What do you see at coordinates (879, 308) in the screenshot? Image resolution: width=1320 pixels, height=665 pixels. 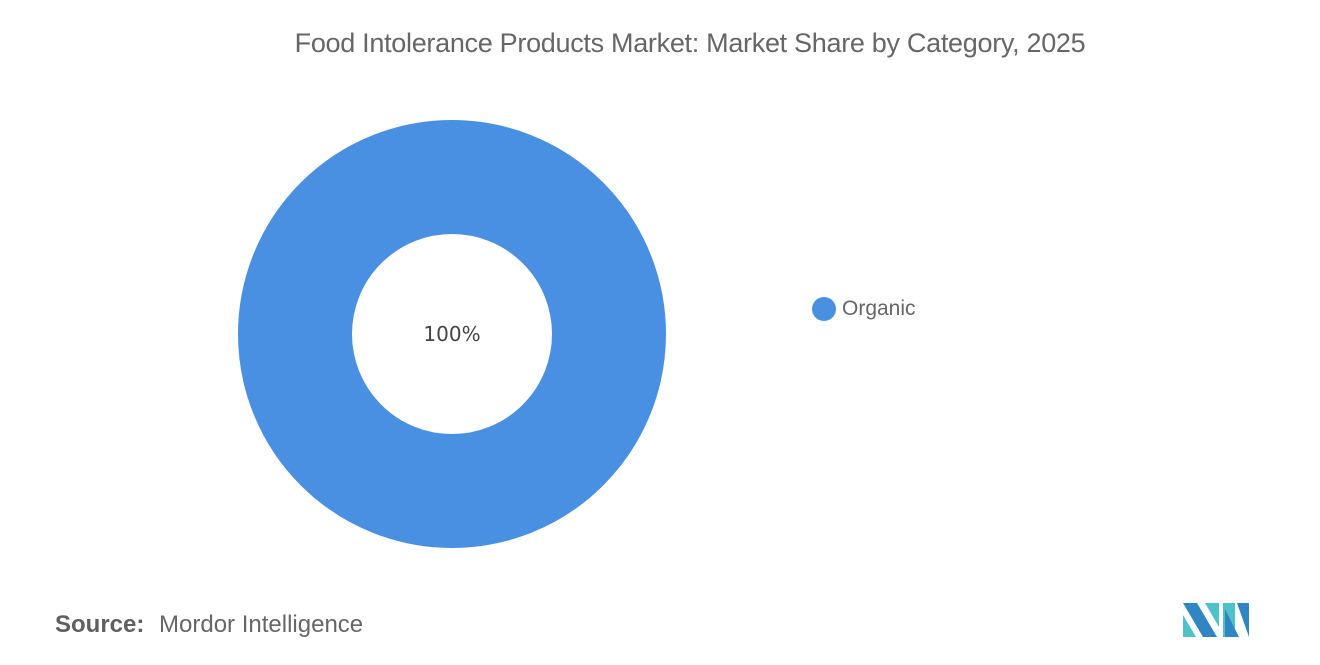 I see `legend-label-organic: Organic` at bounding box center [879, 308].